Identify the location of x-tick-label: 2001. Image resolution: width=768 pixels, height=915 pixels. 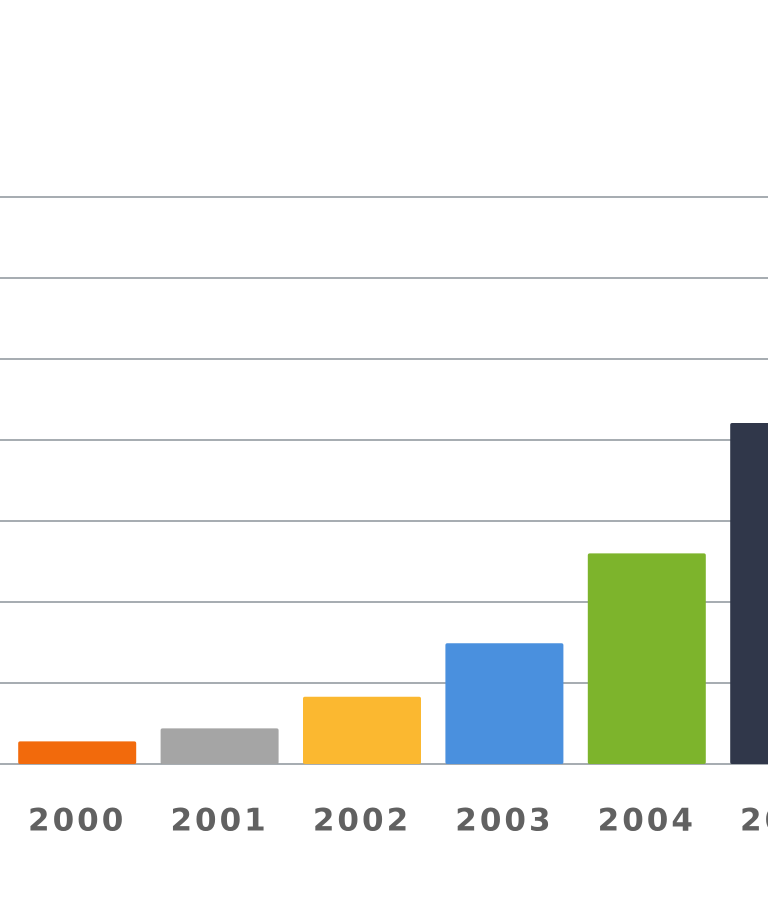
(219, 821).